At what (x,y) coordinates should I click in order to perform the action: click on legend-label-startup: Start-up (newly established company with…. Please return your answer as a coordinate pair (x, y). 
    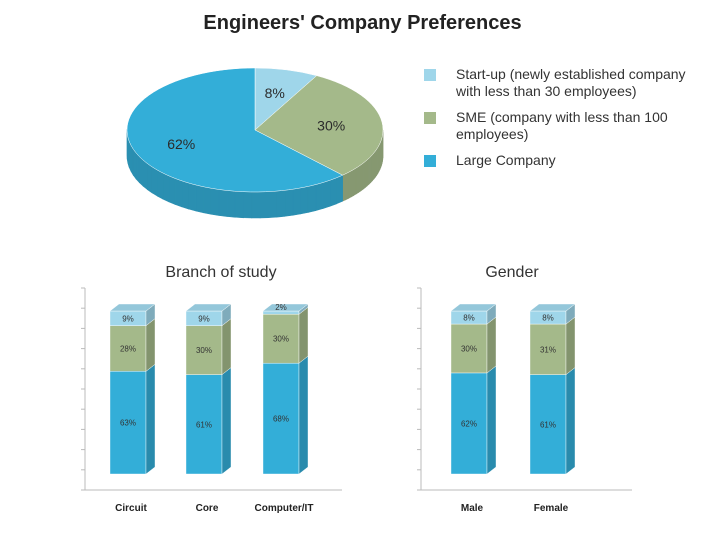
    Looking at the image, I should click on (571, 82).